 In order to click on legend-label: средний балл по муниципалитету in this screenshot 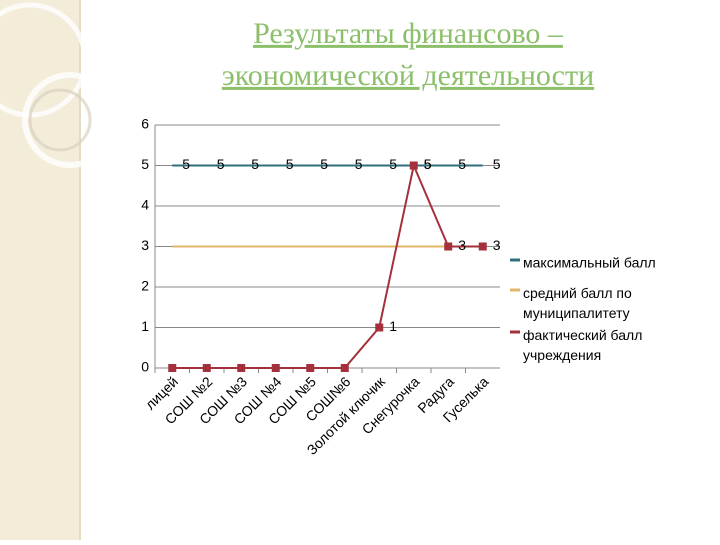, I will do `click(577, 303)`.